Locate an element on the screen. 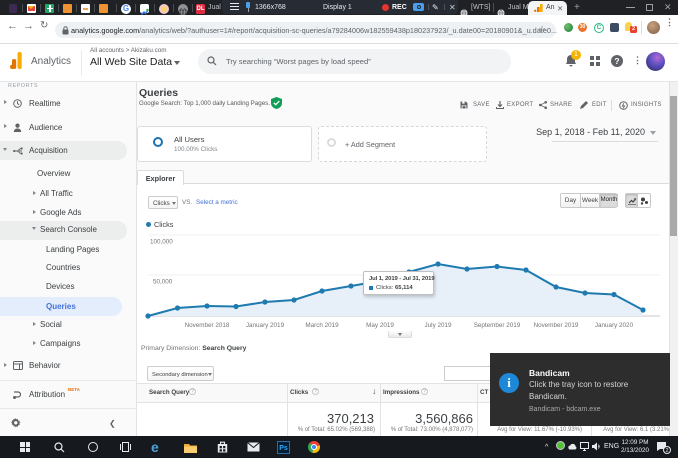 The width and height of the screenshot is (678, 458). svg-text: November 2018 is located at coordinates (207, 325).